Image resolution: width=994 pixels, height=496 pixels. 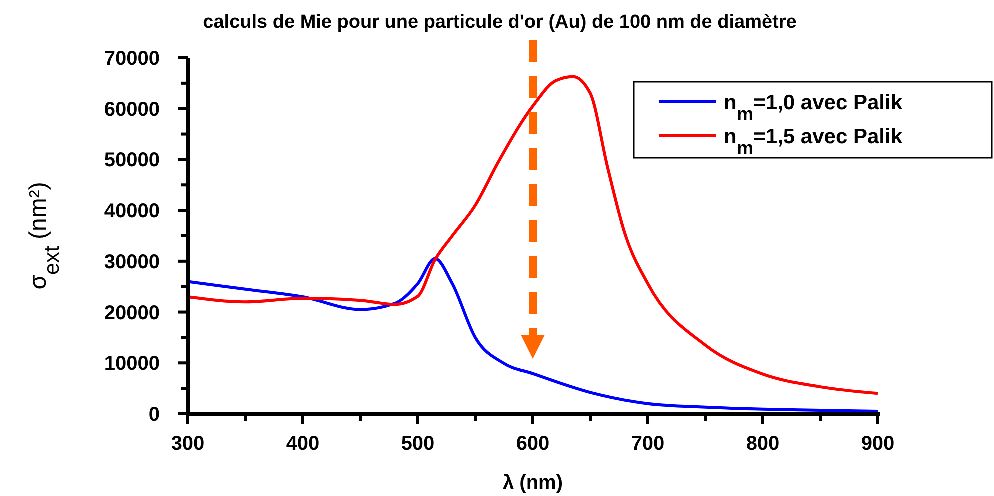 I want to click on x-tick-label: 400, so click(x=303, y=444).